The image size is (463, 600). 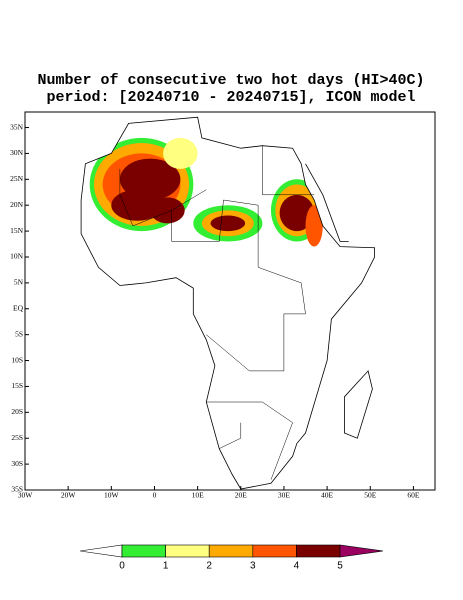 What do you see at coordinates (297, 566) in the screenshot?
I see `colorbar-label: 4` at bounding box center [297, 566].